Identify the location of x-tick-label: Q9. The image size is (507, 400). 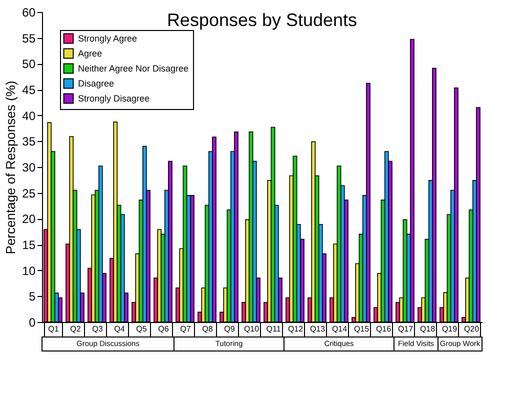
(230, 329).